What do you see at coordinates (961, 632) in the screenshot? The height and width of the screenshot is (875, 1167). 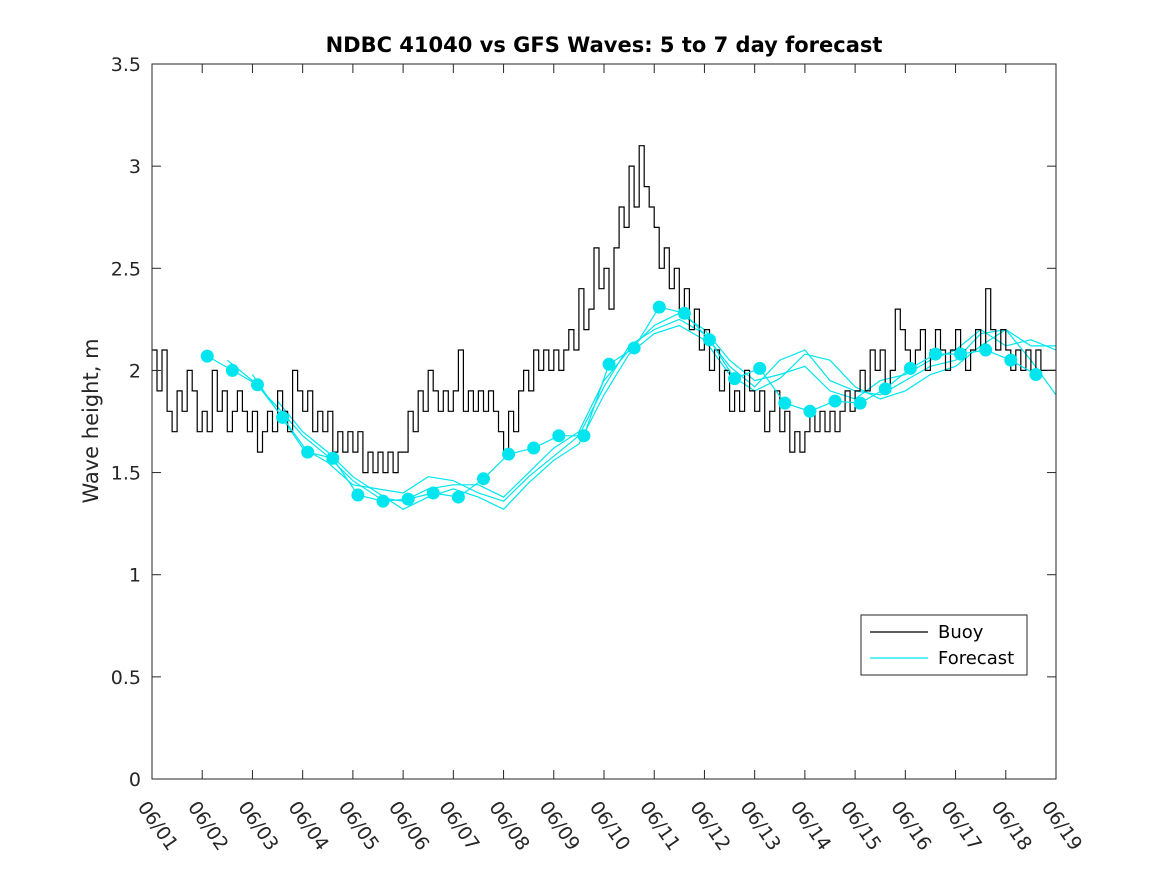 I see `legend-label-1: Buoy` at bounding box center [961, 632].